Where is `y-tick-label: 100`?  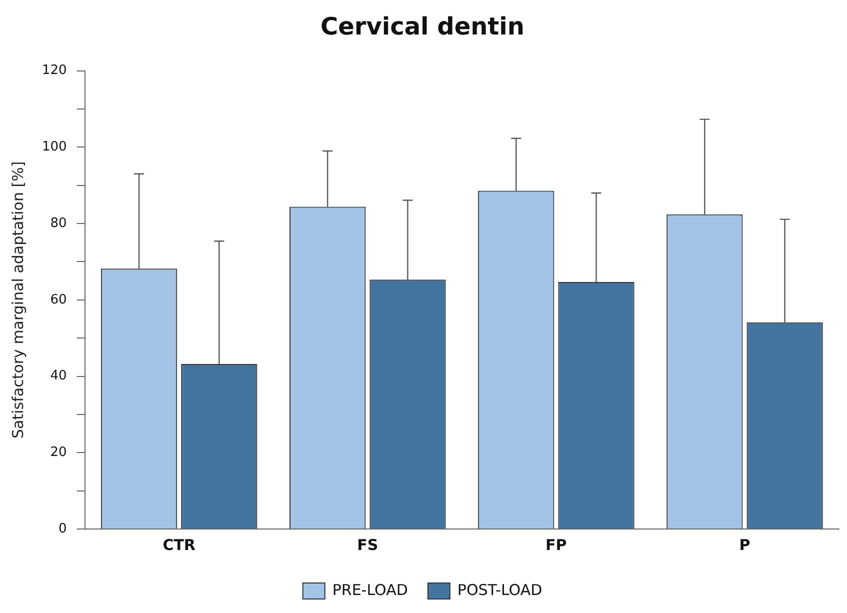
y-tick-label: 100 is located at coordinates (54, 147).